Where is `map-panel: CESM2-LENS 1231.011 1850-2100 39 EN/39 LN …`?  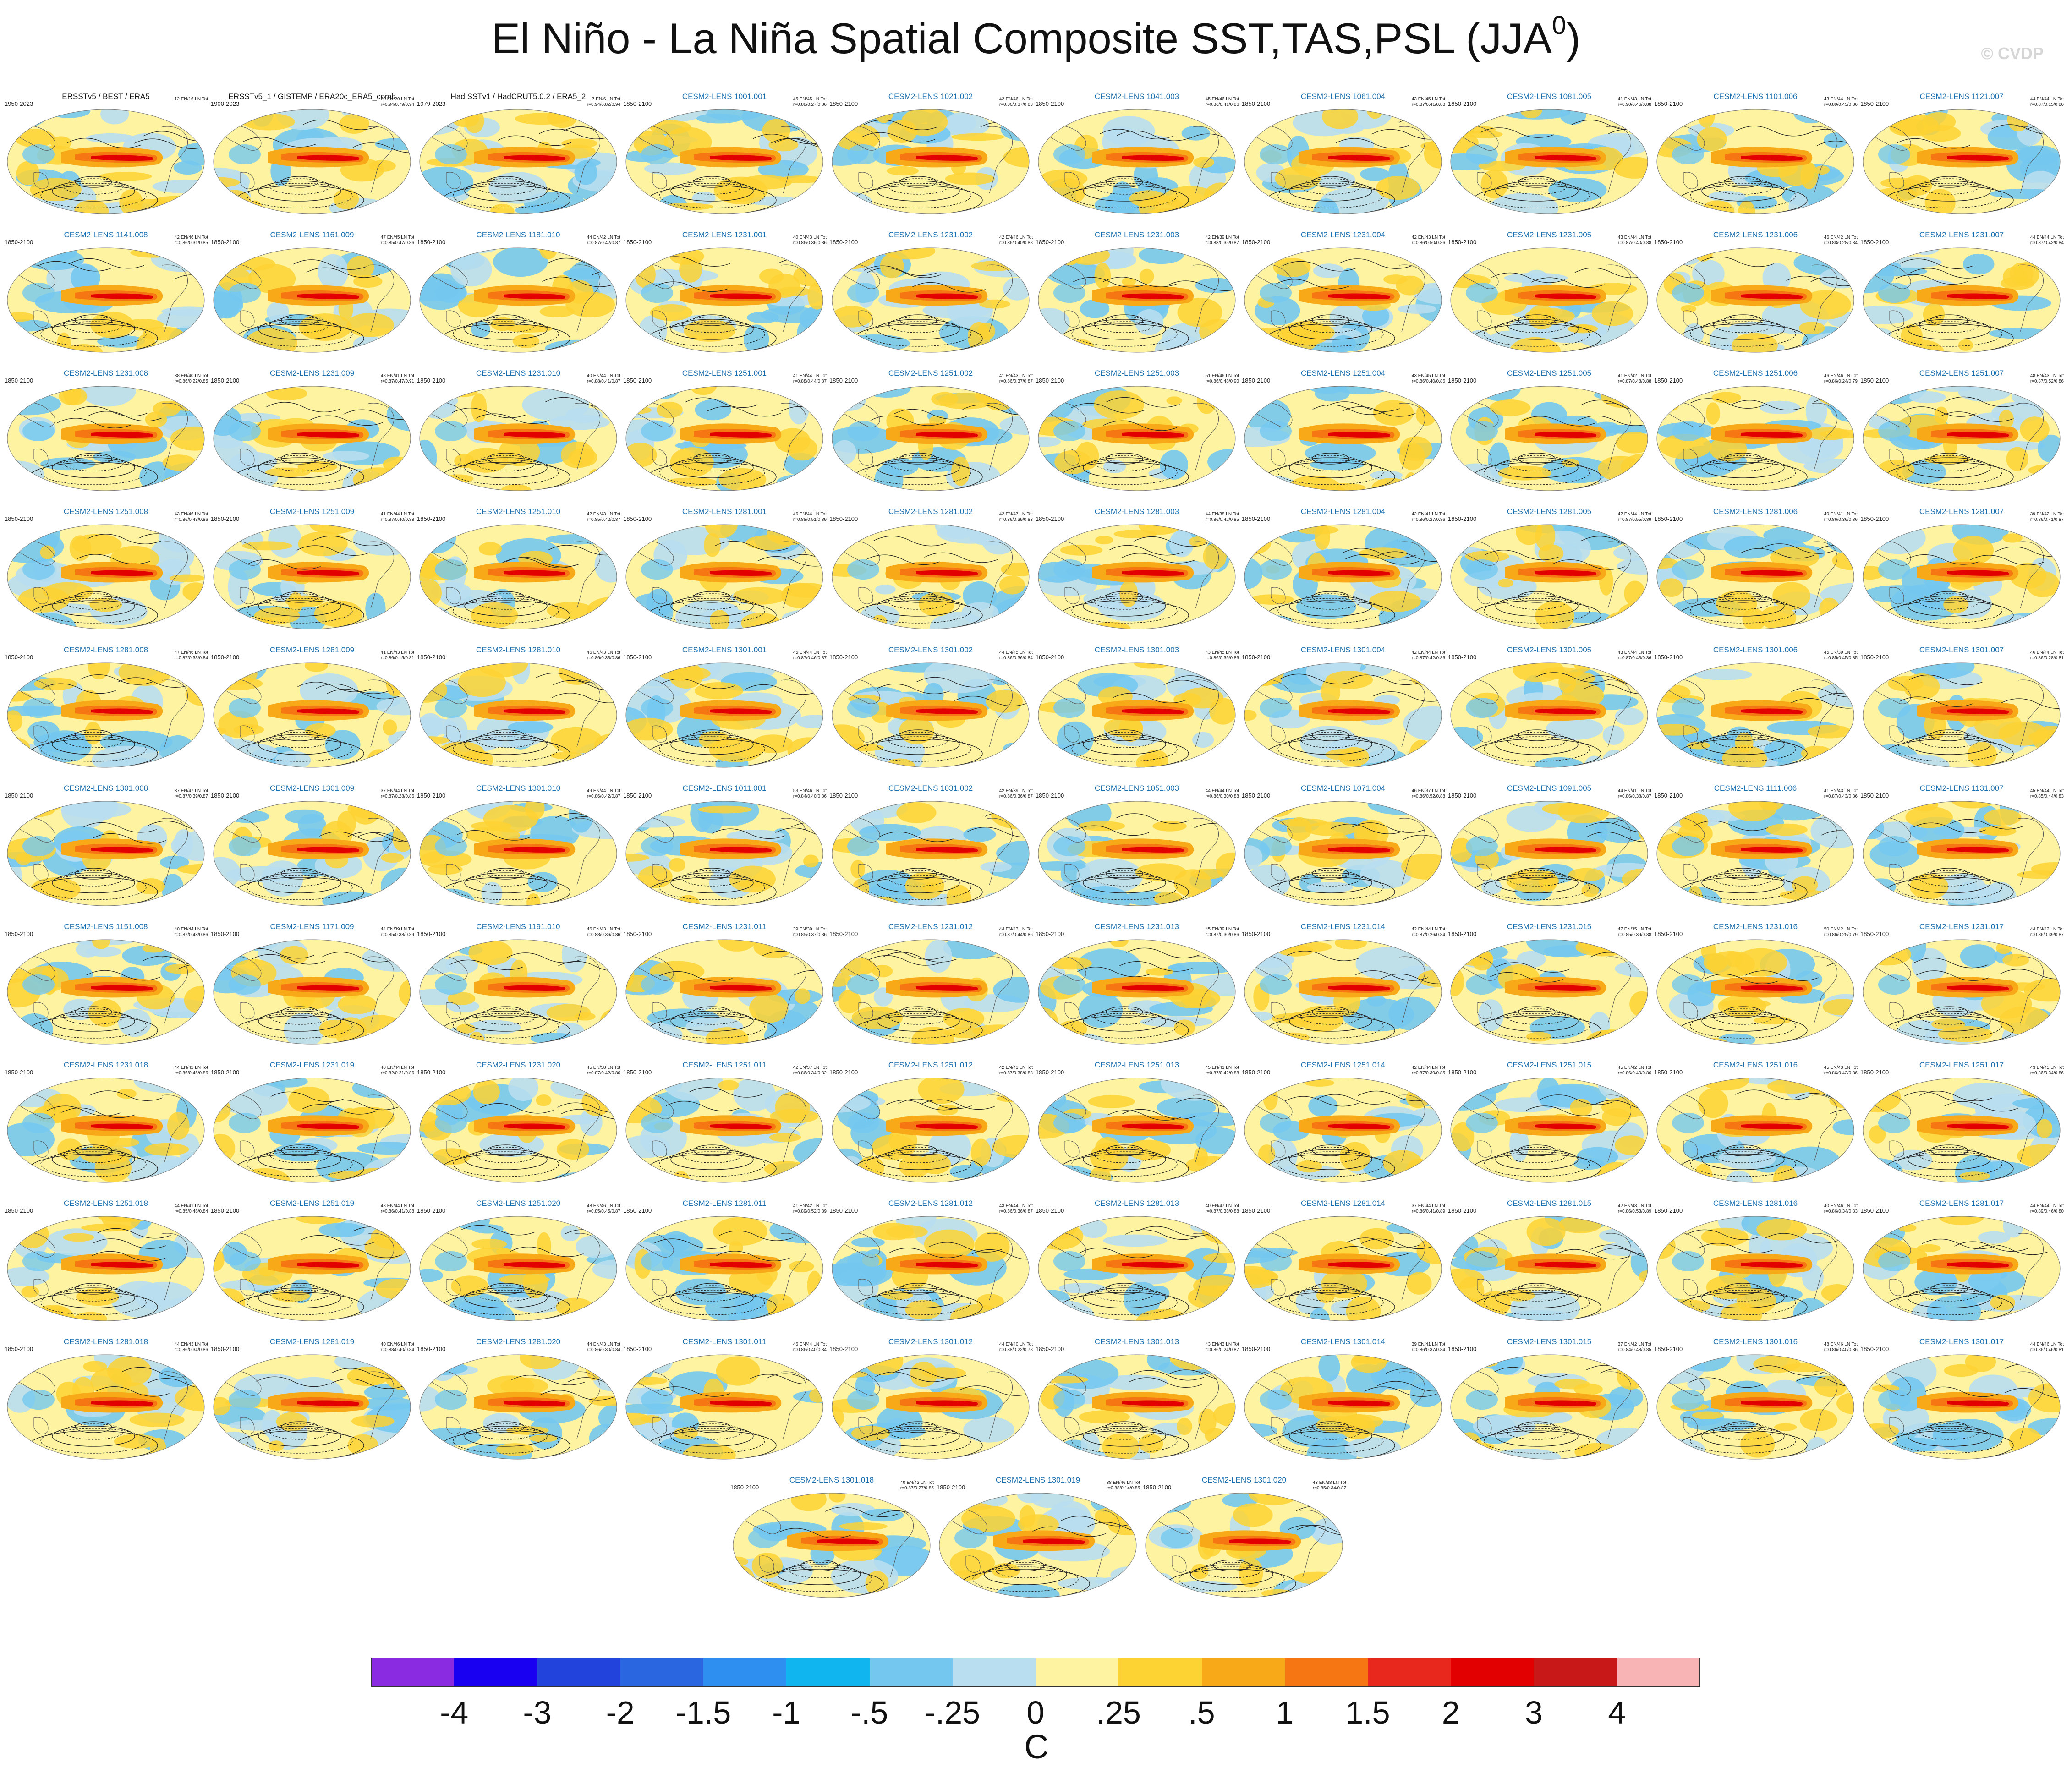
map-panel: CESM2-LENS 1231.011 1850-2100 39 EN/39 LN … is located at coordinates (724, 989).